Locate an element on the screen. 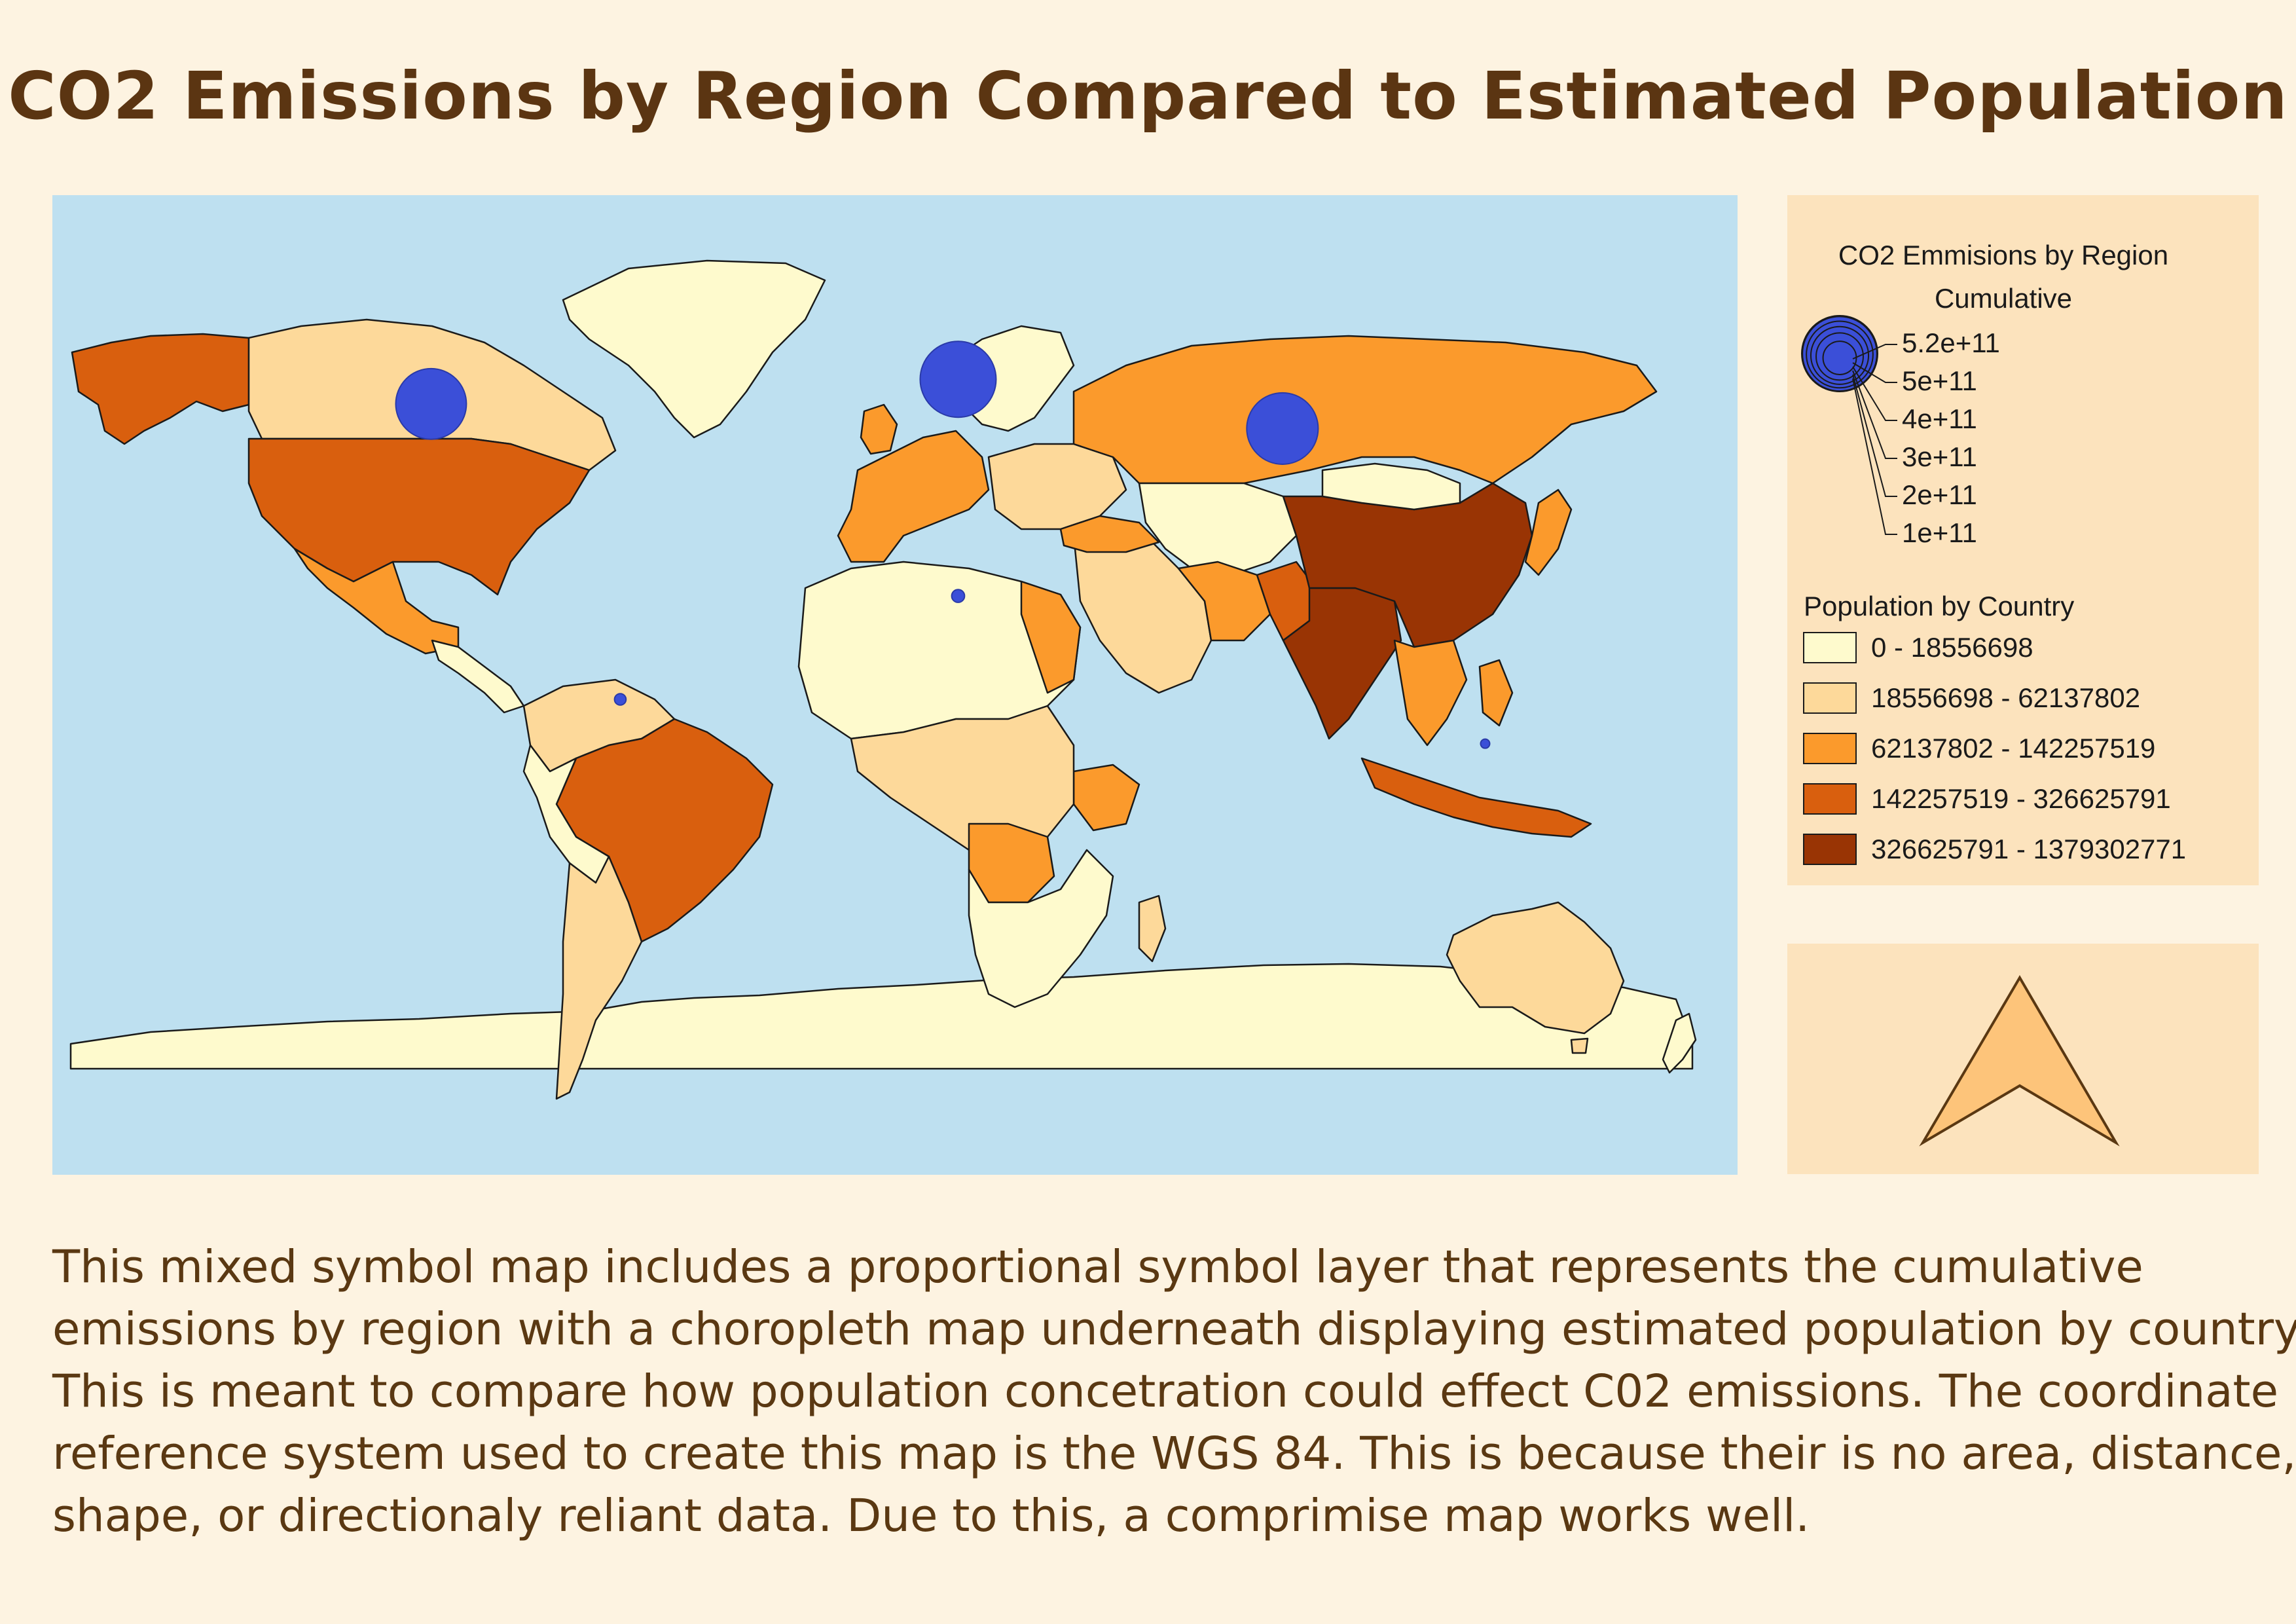 The image size is (2296, 1624). symbol-legend-label: 1e+11 is located at coordinates (1939, 532).